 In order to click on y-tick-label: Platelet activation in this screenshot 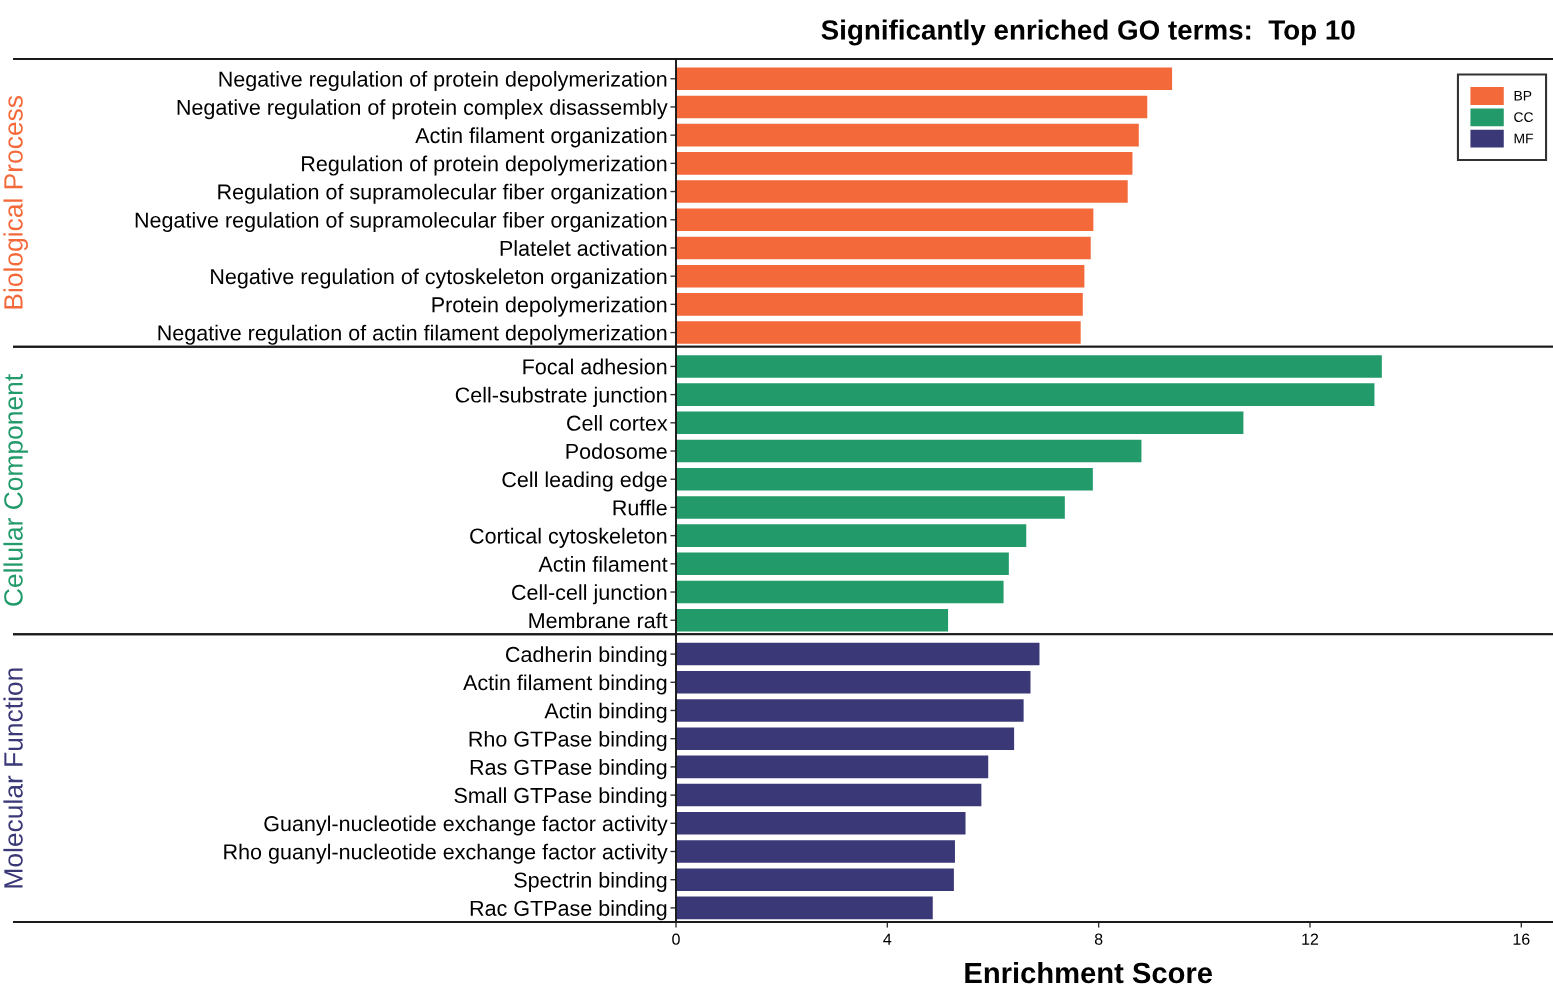, I will do `click(583, 248)`.